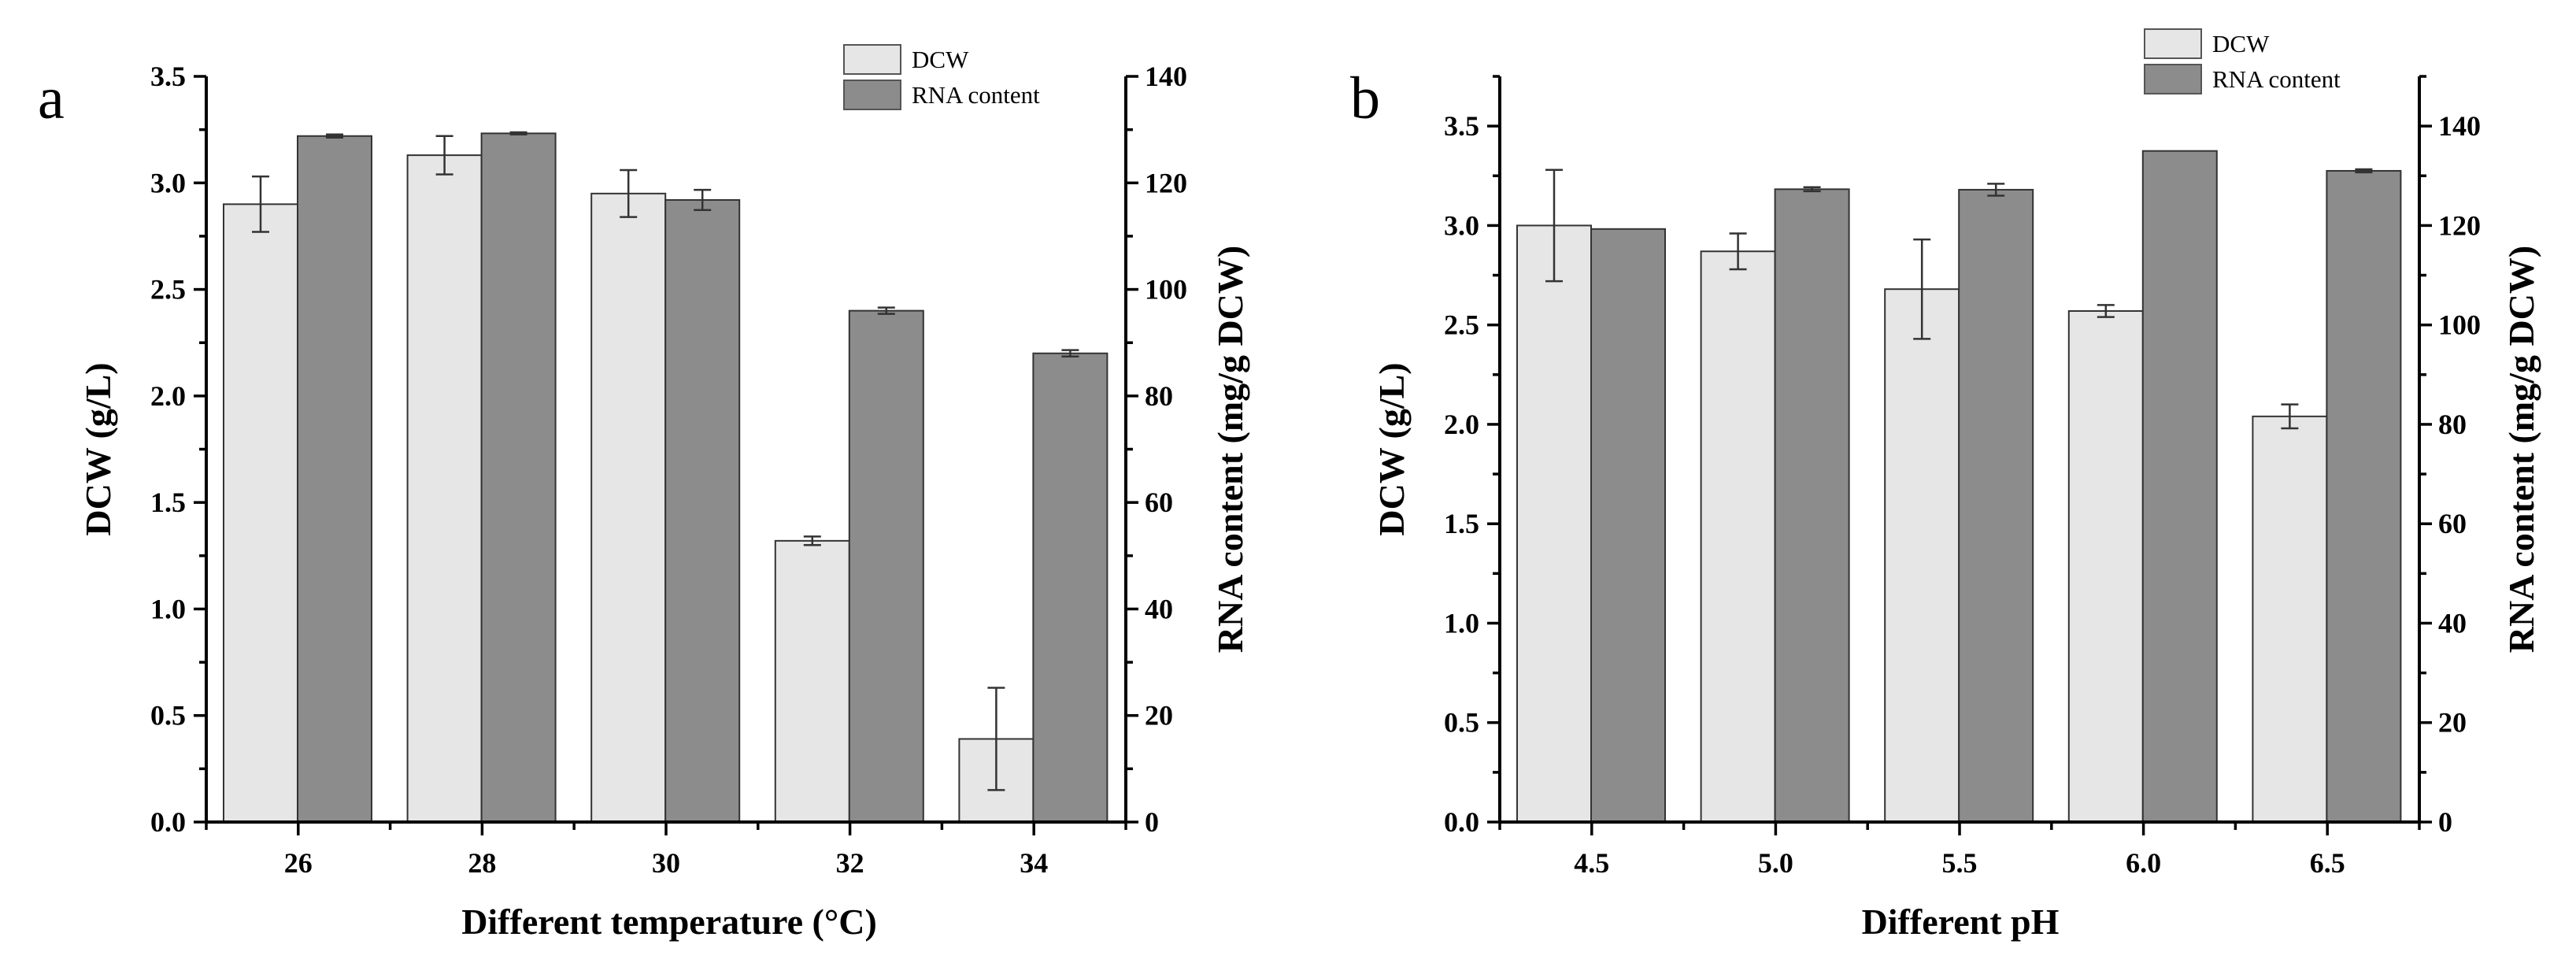 The height and width of the screenshot is (974, 2576). Describe the element at coordinates (482, 863) in the screenshot. I see `x-tick-label: 28` at that location.